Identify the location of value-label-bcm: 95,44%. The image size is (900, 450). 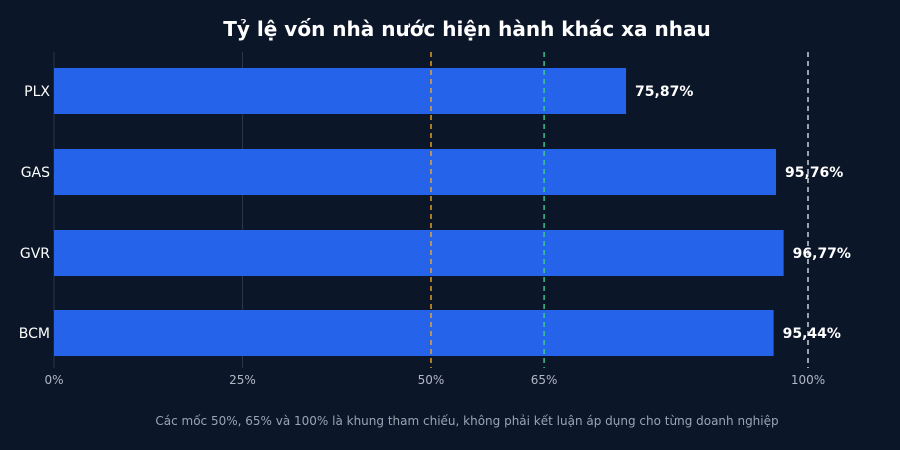
(812, 334).